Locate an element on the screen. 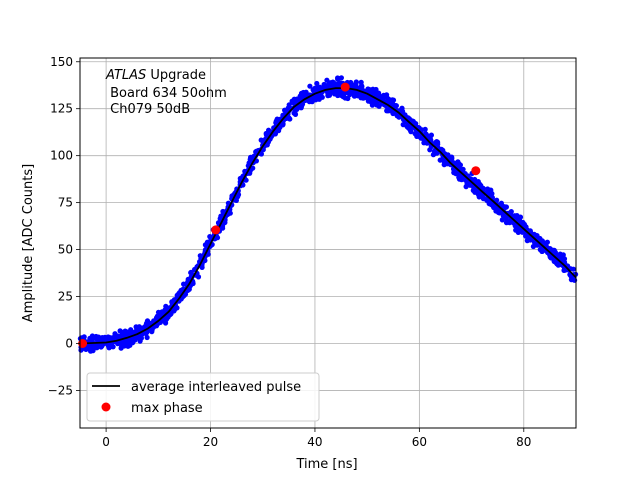 The width and height of the screenshot is (640, 484). x-axis-label: Time [ns] is located at coordinates (326, 464).